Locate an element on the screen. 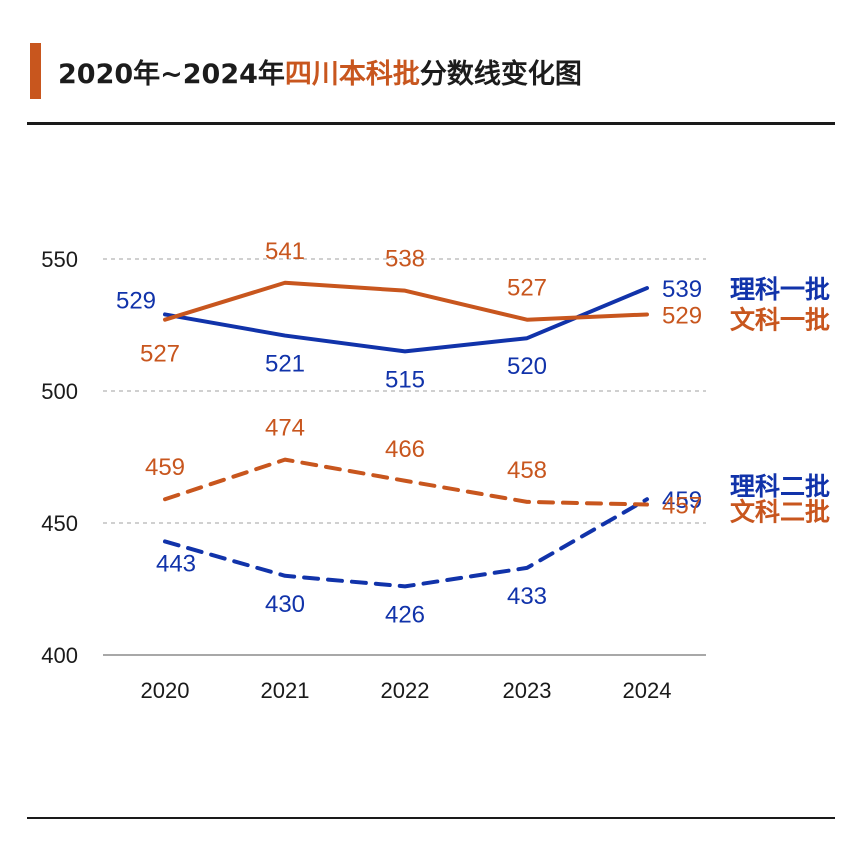  title-prefix: 2020年~2024年 is located at coordinates (171, 74).